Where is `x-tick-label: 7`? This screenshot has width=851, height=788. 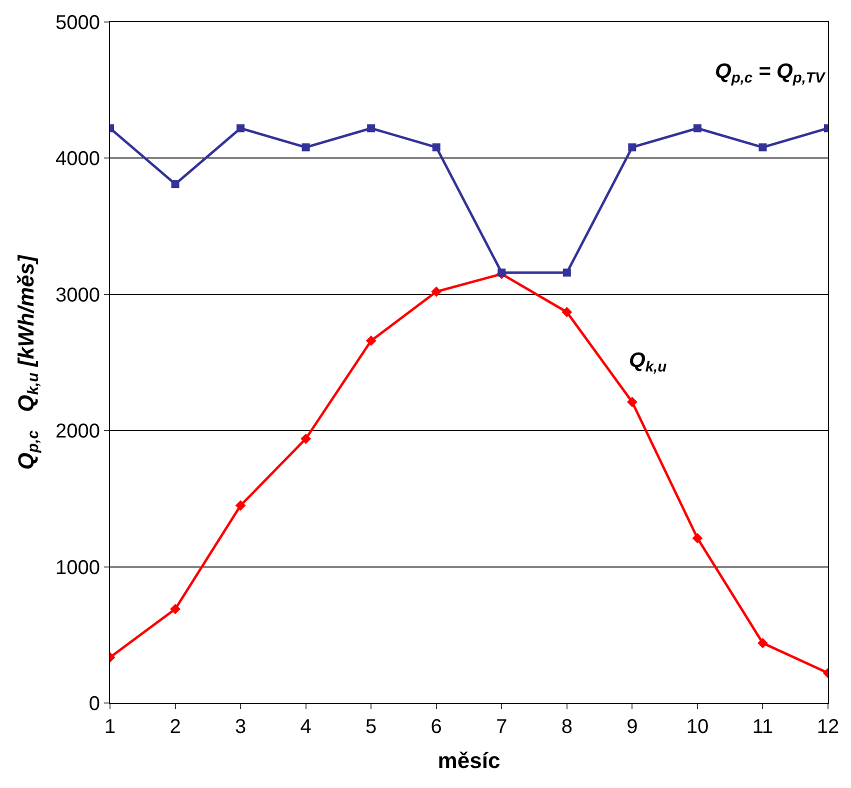
x-tick-label: 7 is located at coordinates (502, 727).